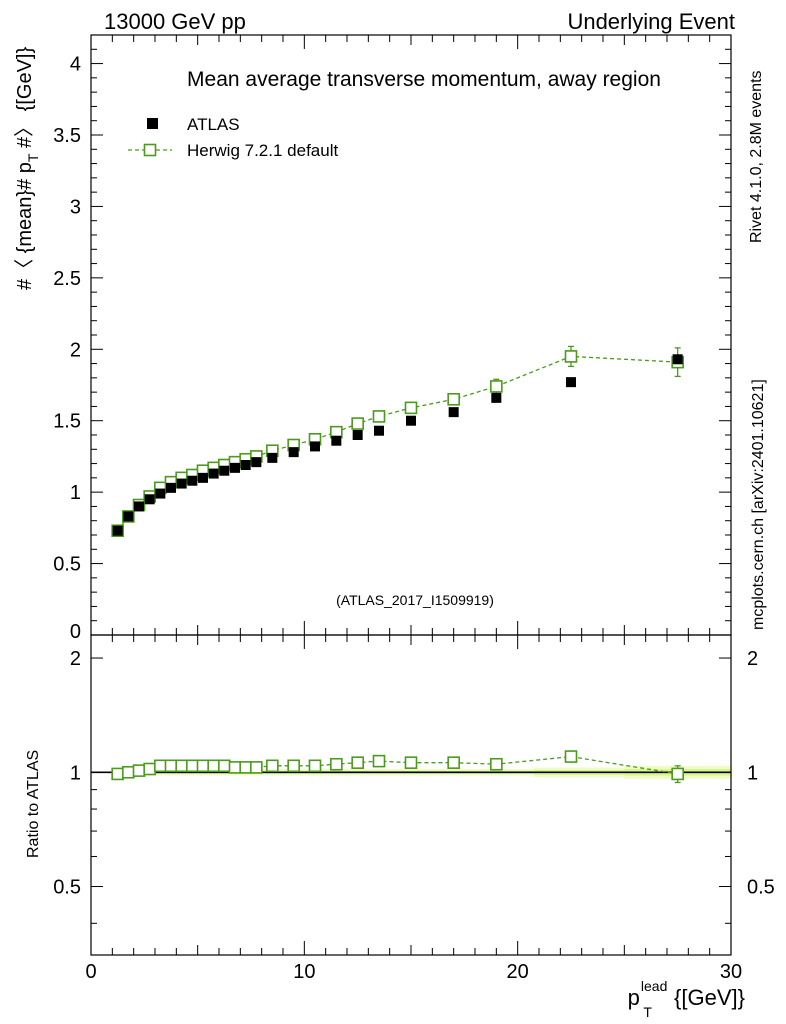  I want to click on main-y-axis-label-pre: #〈 {mean}# p, so click(25, 226).